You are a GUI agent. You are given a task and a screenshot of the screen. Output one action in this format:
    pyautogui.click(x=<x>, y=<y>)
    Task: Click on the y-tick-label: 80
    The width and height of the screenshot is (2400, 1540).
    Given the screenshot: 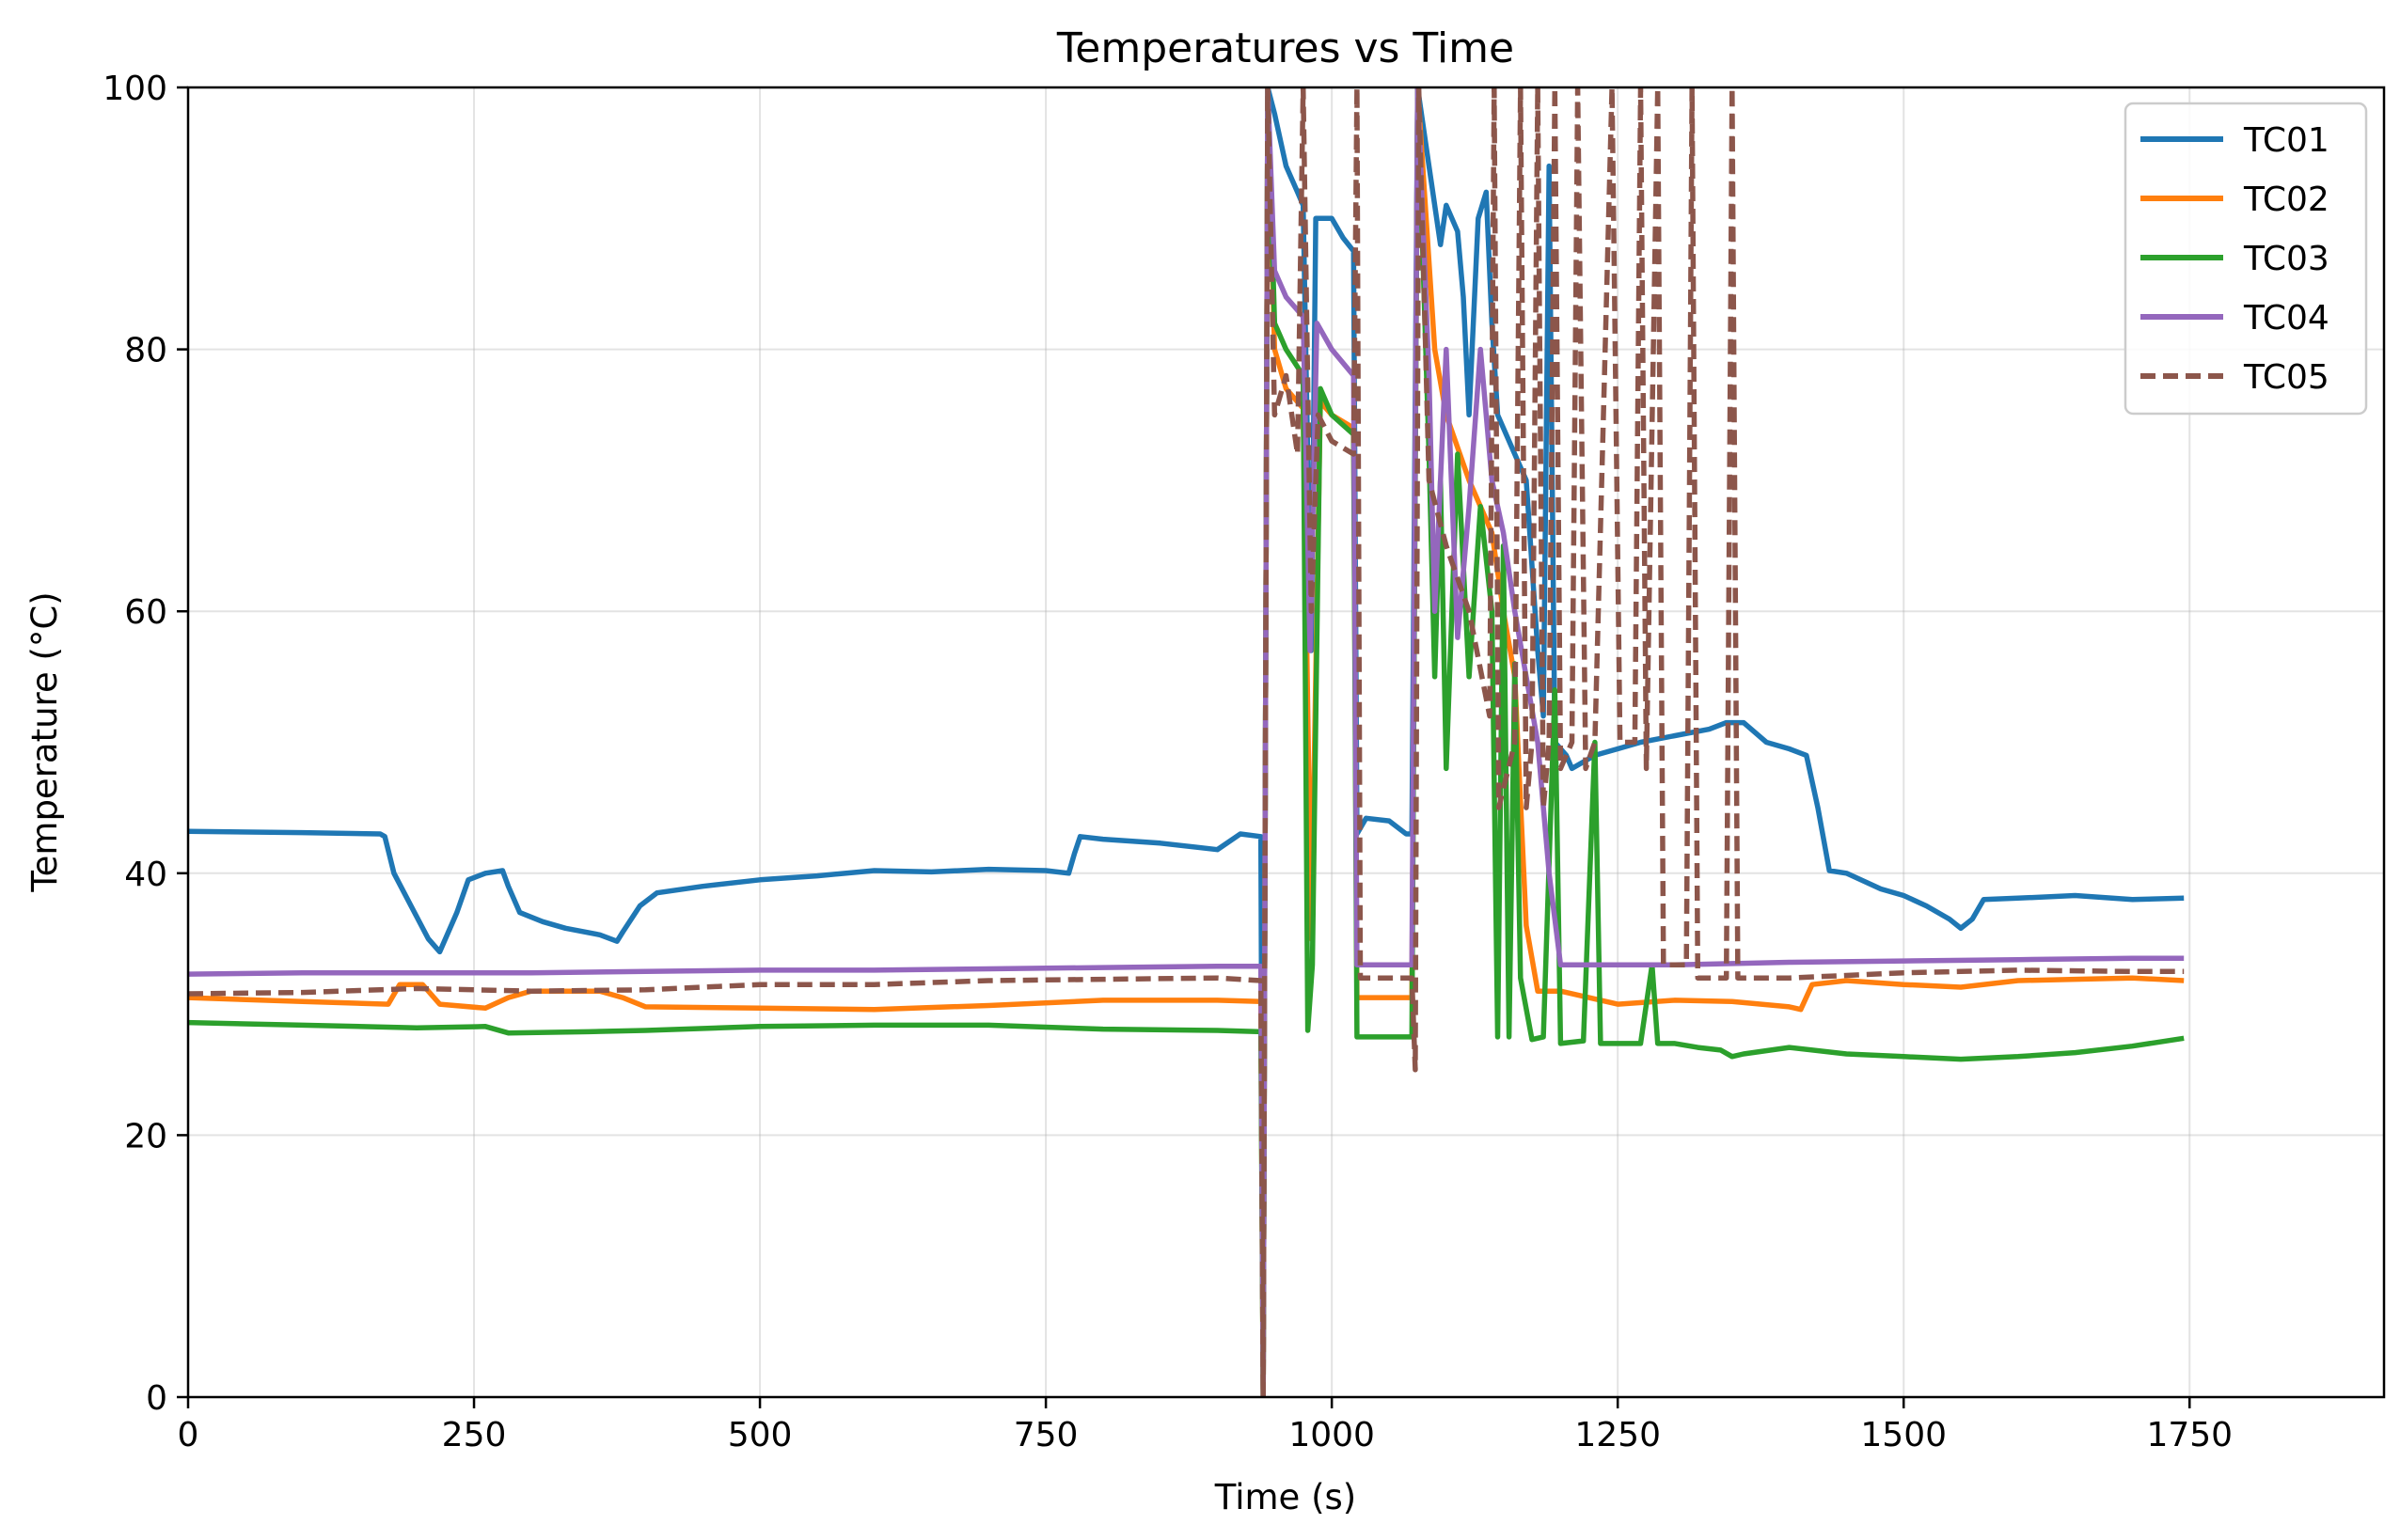 What is the action you would take?
    pyautogui.click(x=145, y=351)
    